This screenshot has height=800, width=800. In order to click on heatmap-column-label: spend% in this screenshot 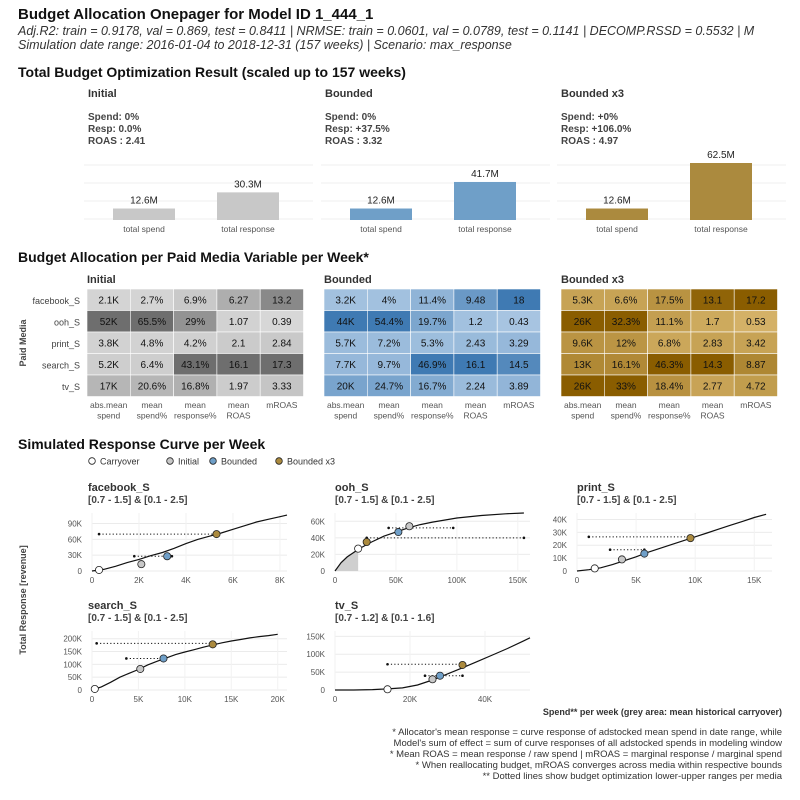, I will do `click(626, 416)`.